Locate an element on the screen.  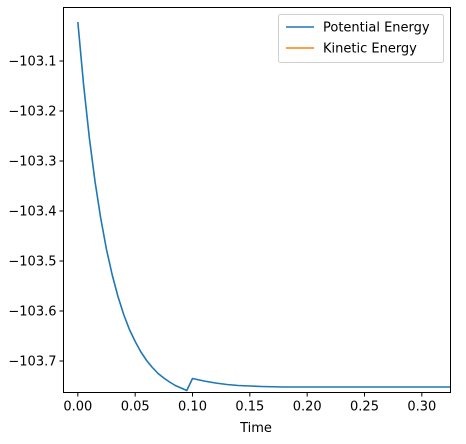
x-tick-label: 0.15 is located at coordinates (249, 407).